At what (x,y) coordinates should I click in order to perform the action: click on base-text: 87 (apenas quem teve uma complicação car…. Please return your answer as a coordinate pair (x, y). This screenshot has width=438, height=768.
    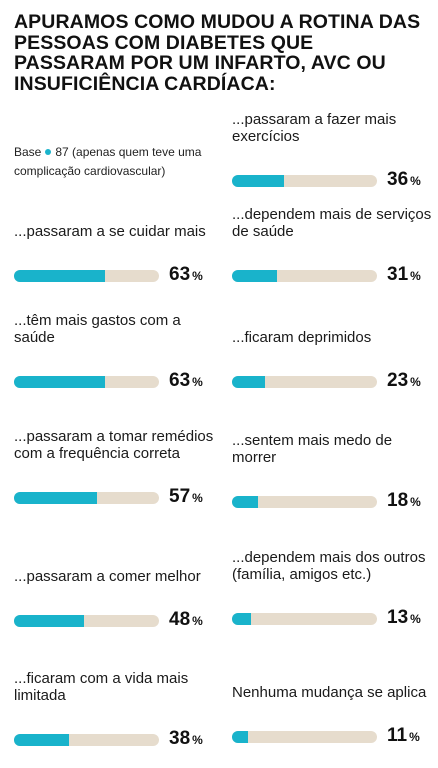
    Looking at the image, I should click on (108, 161).